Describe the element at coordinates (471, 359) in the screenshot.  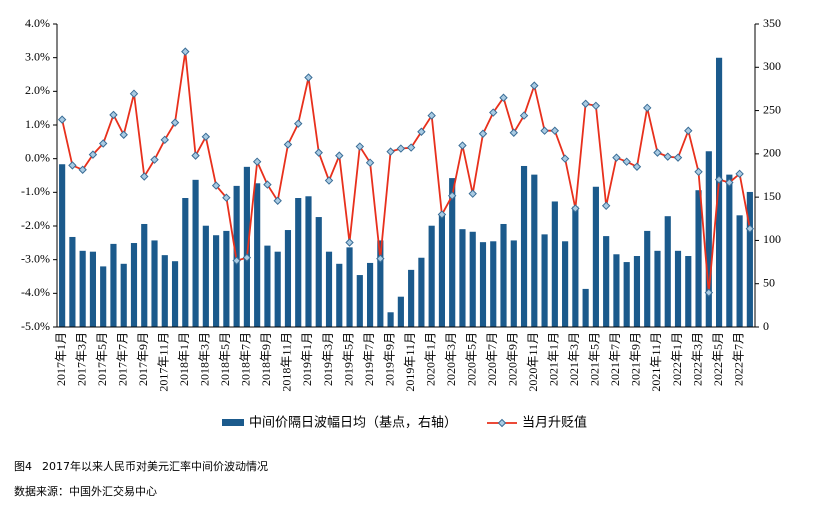
I see `x-tick-label: 2020年5月` at that location.